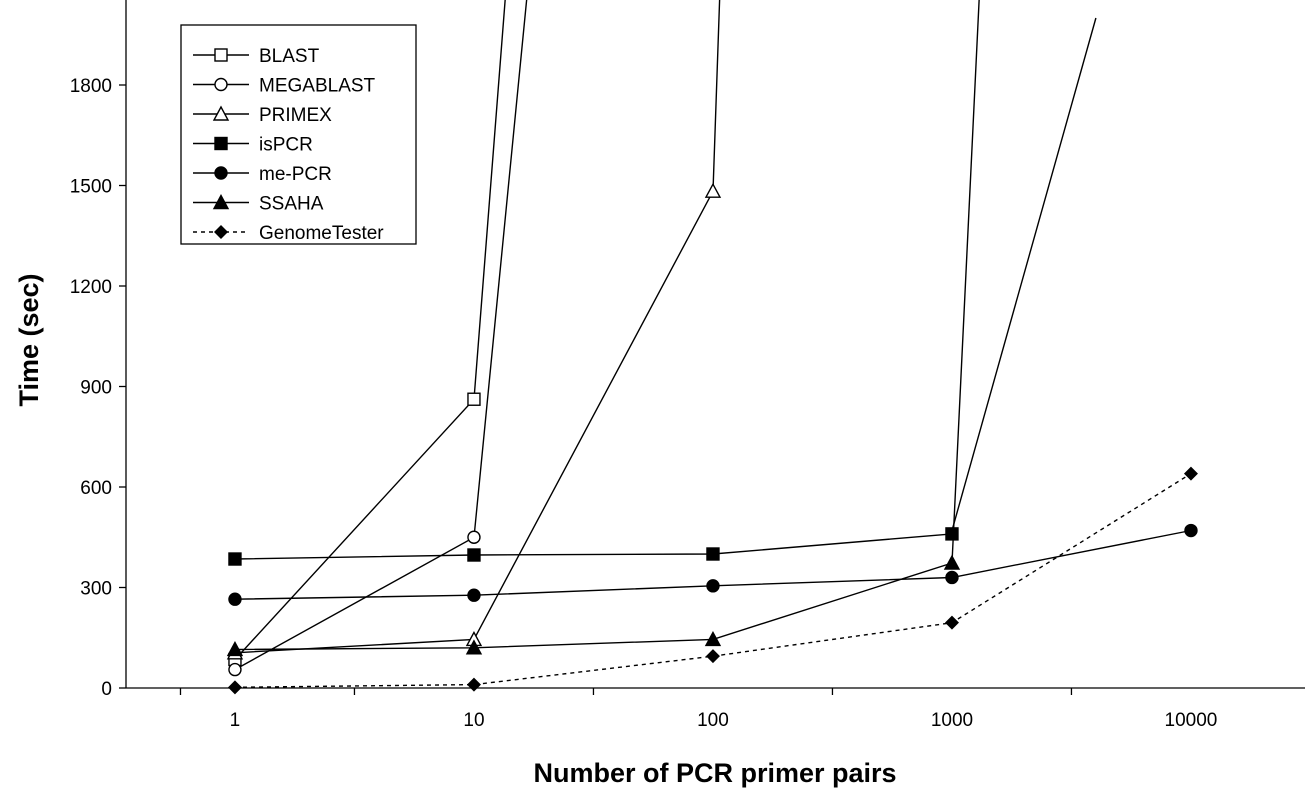 This screenshot has width=1305, height=789. I want to click on y-tick-label: 0, so click(106, 689).